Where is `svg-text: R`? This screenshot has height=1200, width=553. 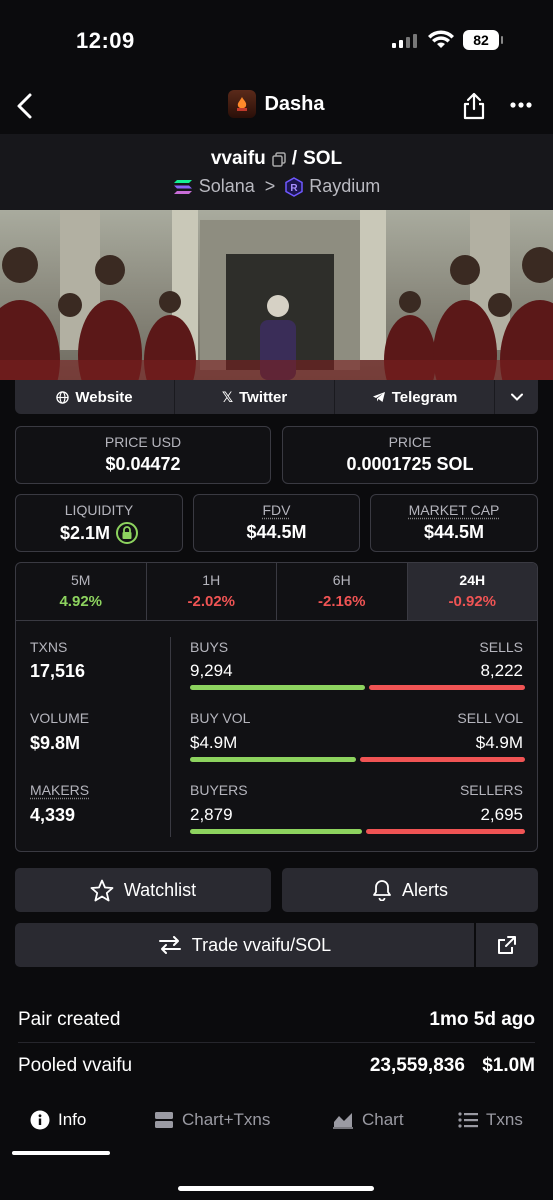 svg-text: R is located at coordinates (295, 188).